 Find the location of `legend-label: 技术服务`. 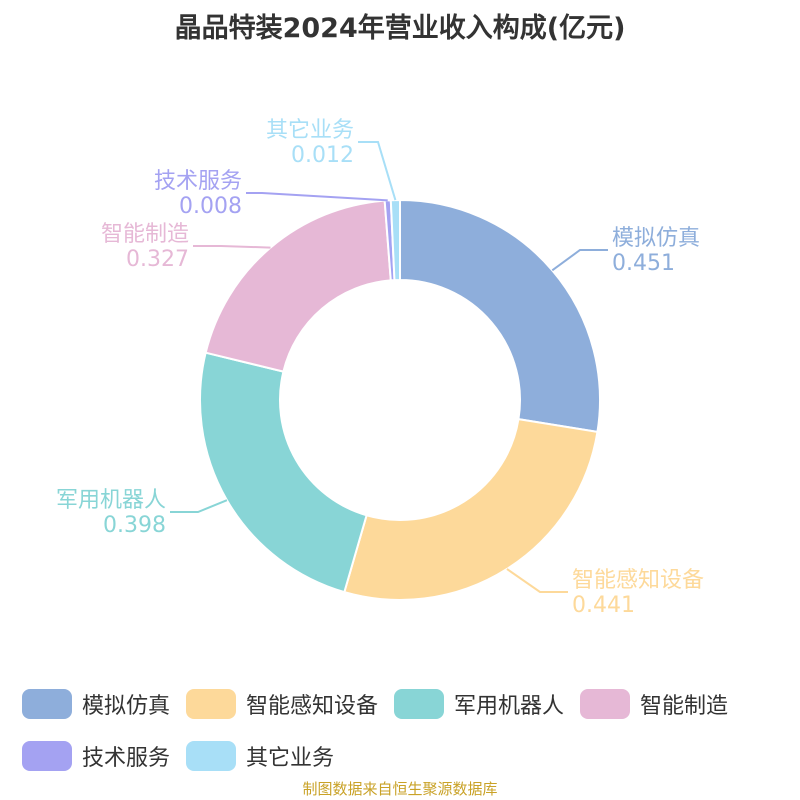

legend-label: 技术服务 is located at coordinates (126, 758).